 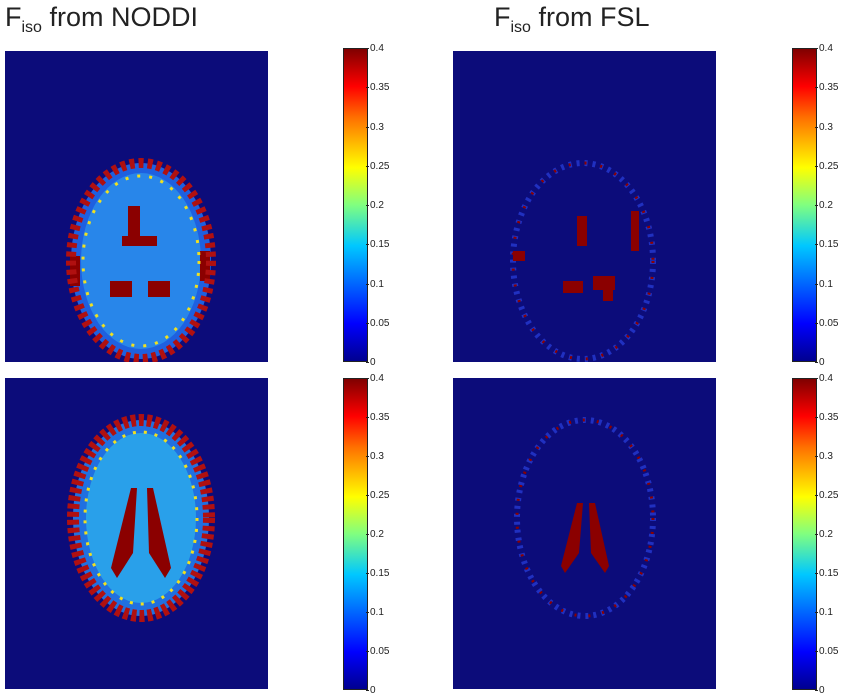 What do you see at coordinates (804, 534) in the screenshot?
I see `colorbar-bottom-right` at bounding box center [804, 534].